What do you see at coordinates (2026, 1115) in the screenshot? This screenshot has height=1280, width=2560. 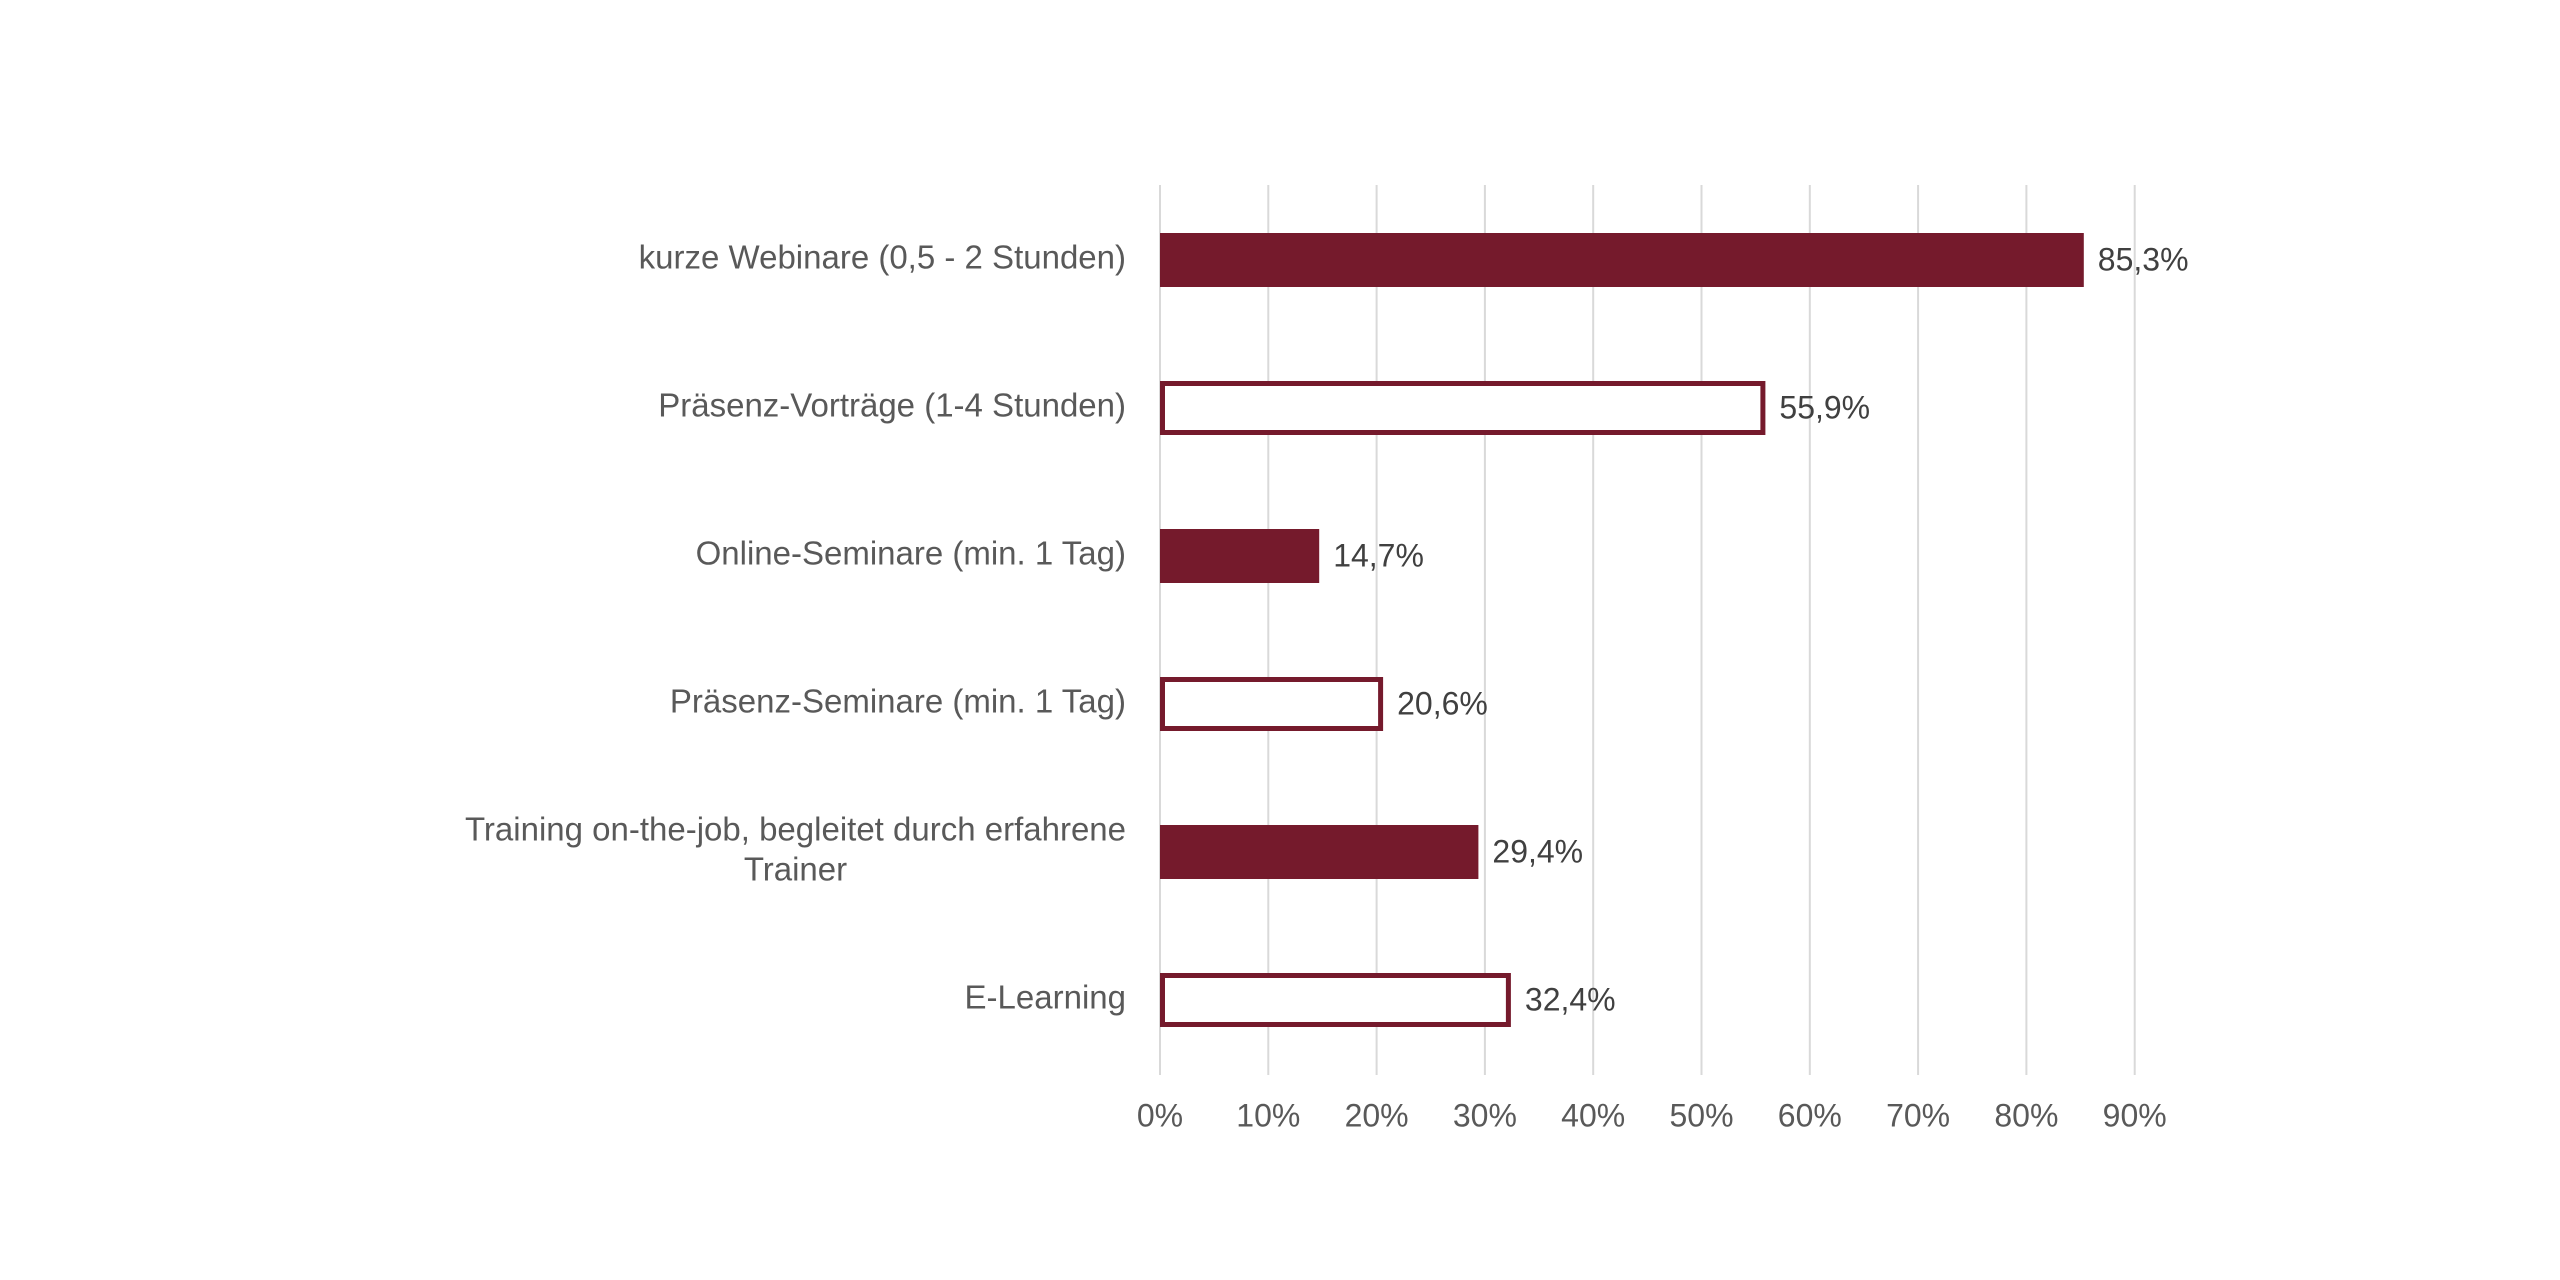 I see `x-tick-label: 80%` at bounding box center [2026, 1115].